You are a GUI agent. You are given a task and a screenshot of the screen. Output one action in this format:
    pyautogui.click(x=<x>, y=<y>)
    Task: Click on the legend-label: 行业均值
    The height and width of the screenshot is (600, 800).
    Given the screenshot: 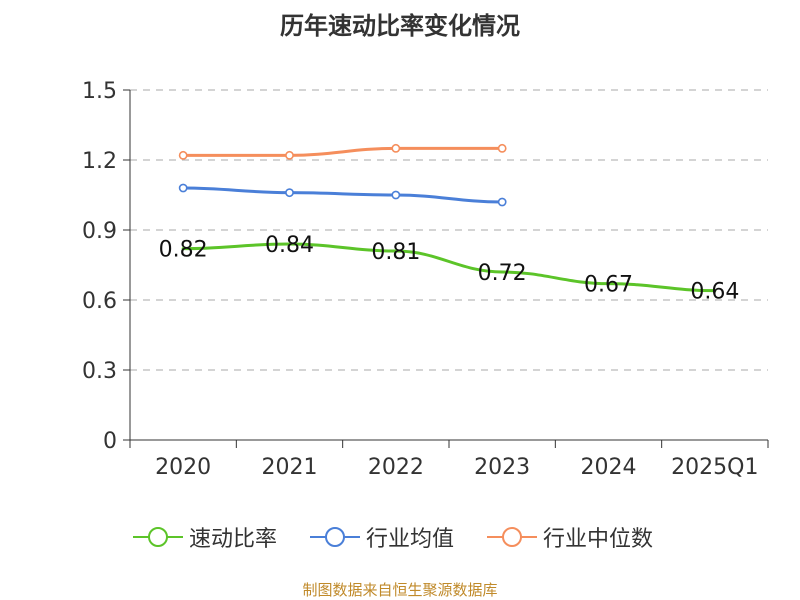 What is the action you would take?
    pyautogui.click(x=410, y=539)
    